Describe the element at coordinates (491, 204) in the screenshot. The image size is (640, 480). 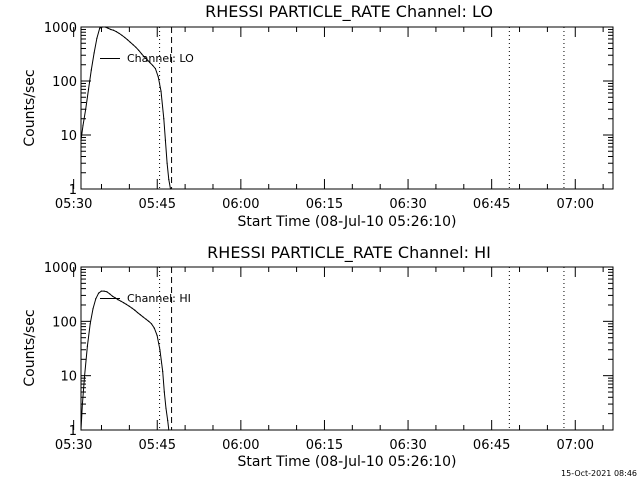
I see `x-tick-label: 06:45` at that location.